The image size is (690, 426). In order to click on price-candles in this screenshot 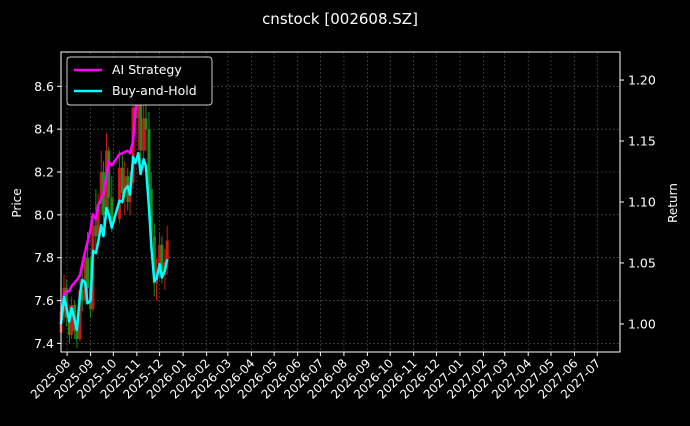, I will do `click(114, 208)`.